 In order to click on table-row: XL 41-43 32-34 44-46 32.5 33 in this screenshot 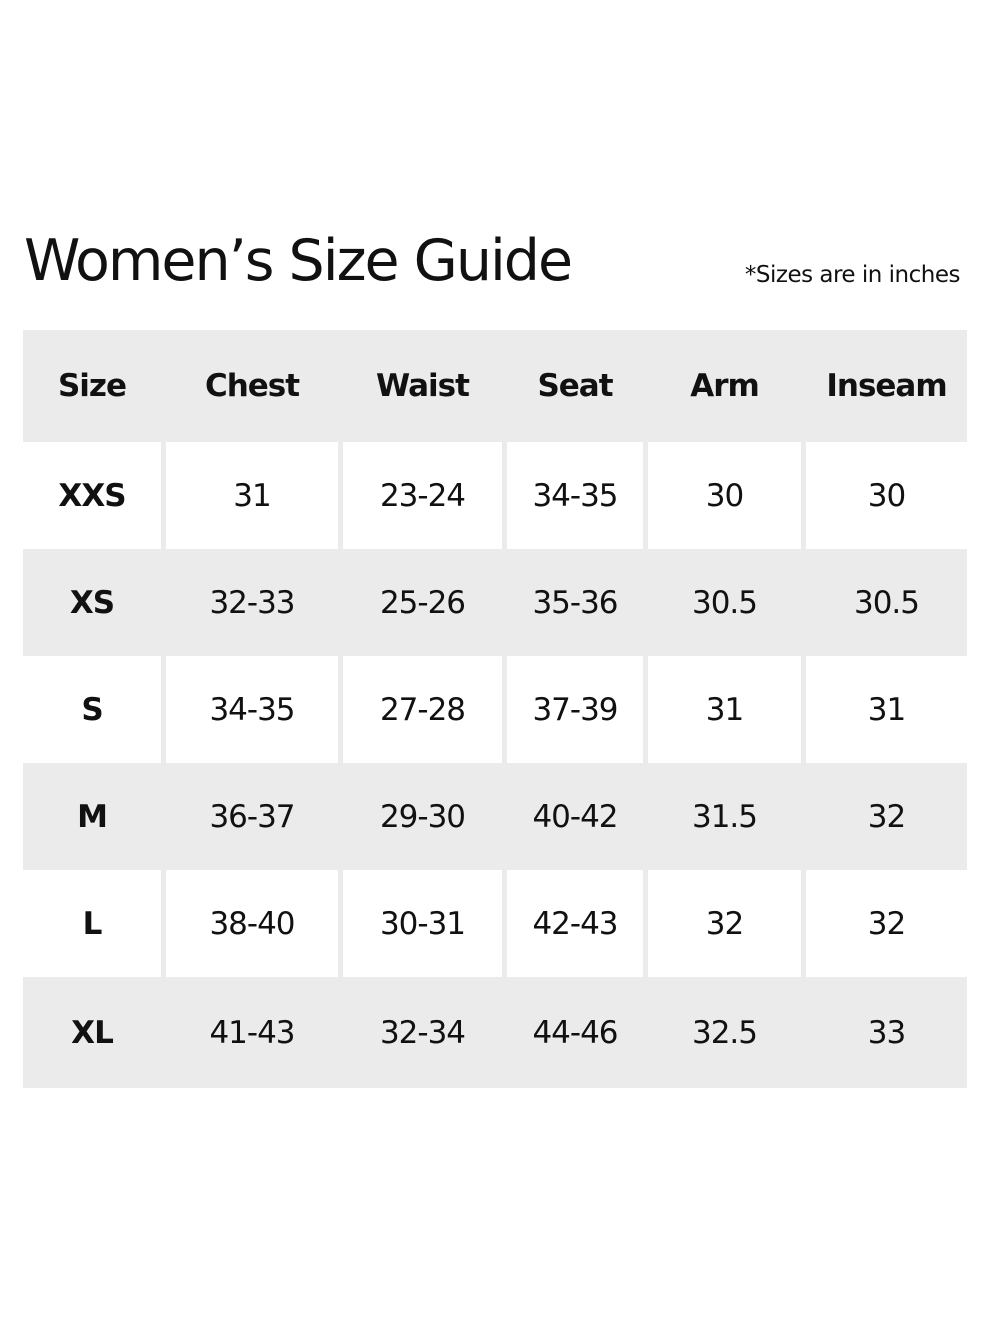, I will do `click(495, 1032)`.